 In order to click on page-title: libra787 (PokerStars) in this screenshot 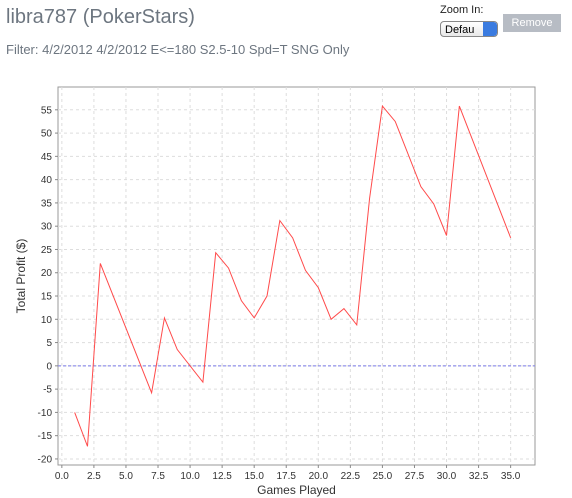, I will do `click(100, 17)`.